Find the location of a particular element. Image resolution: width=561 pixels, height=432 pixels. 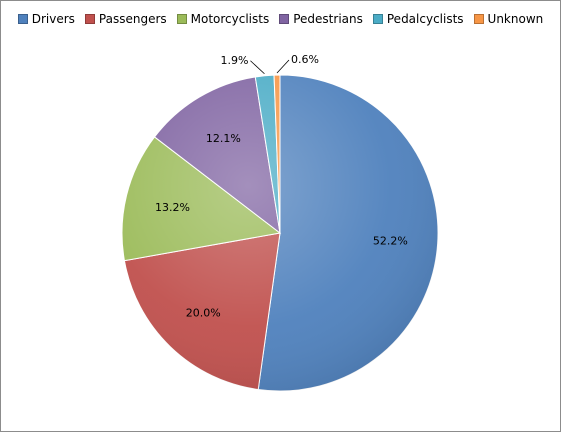

legend-item-pedestrians: Pedestrians is located at coordinates (321, 19).